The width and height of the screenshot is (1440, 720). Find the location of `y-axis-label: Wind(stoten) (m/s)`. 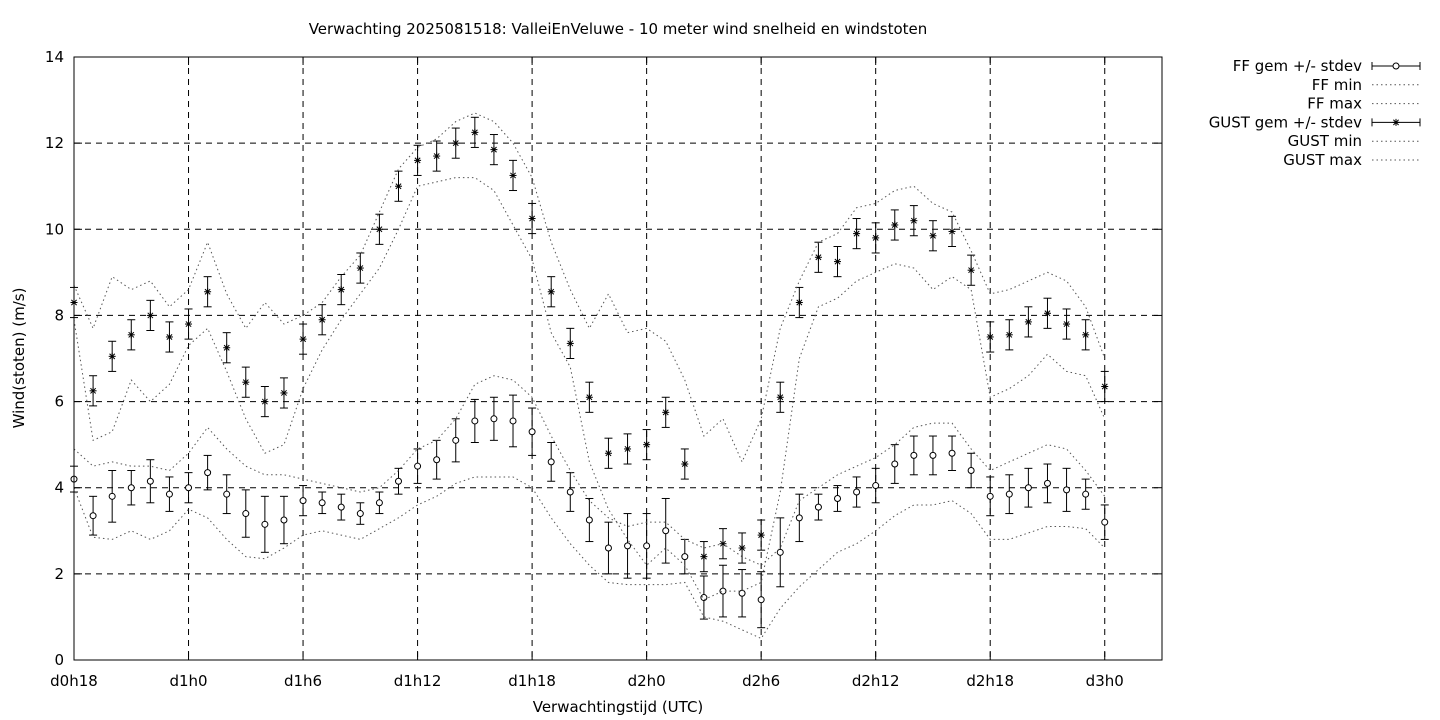

y-axis-label: Wind(stoten) (m/s) is located at coordinates (19, 358).